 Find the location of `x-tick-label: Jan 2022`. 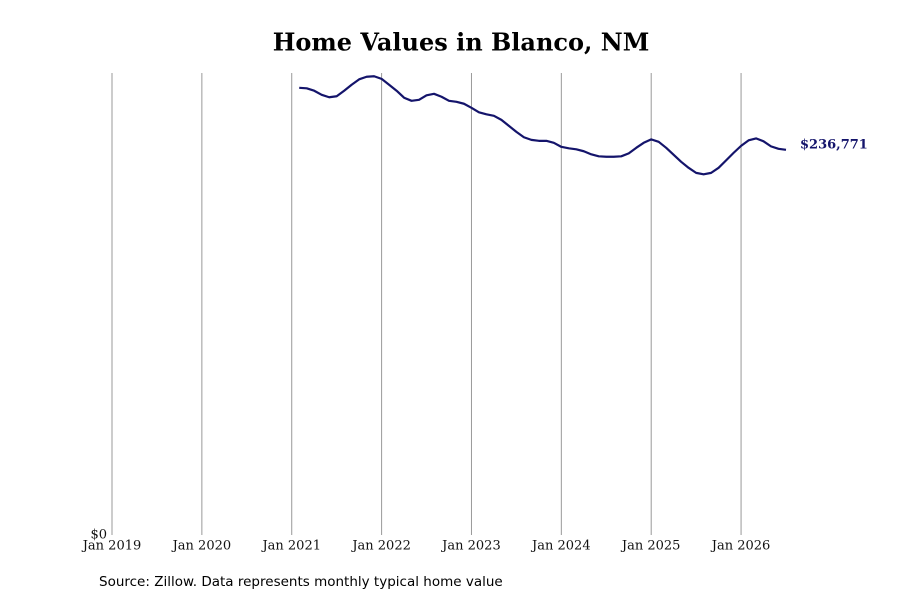

x-tick-label: Jan 2022 is located at coordinates (380, 546).